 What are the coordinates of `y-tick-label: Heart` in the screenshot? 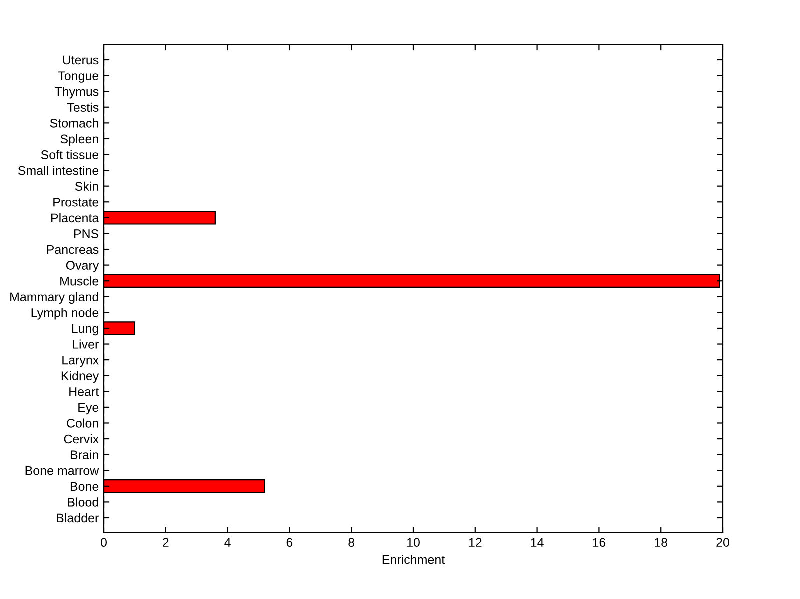 It's located at (85, 392).